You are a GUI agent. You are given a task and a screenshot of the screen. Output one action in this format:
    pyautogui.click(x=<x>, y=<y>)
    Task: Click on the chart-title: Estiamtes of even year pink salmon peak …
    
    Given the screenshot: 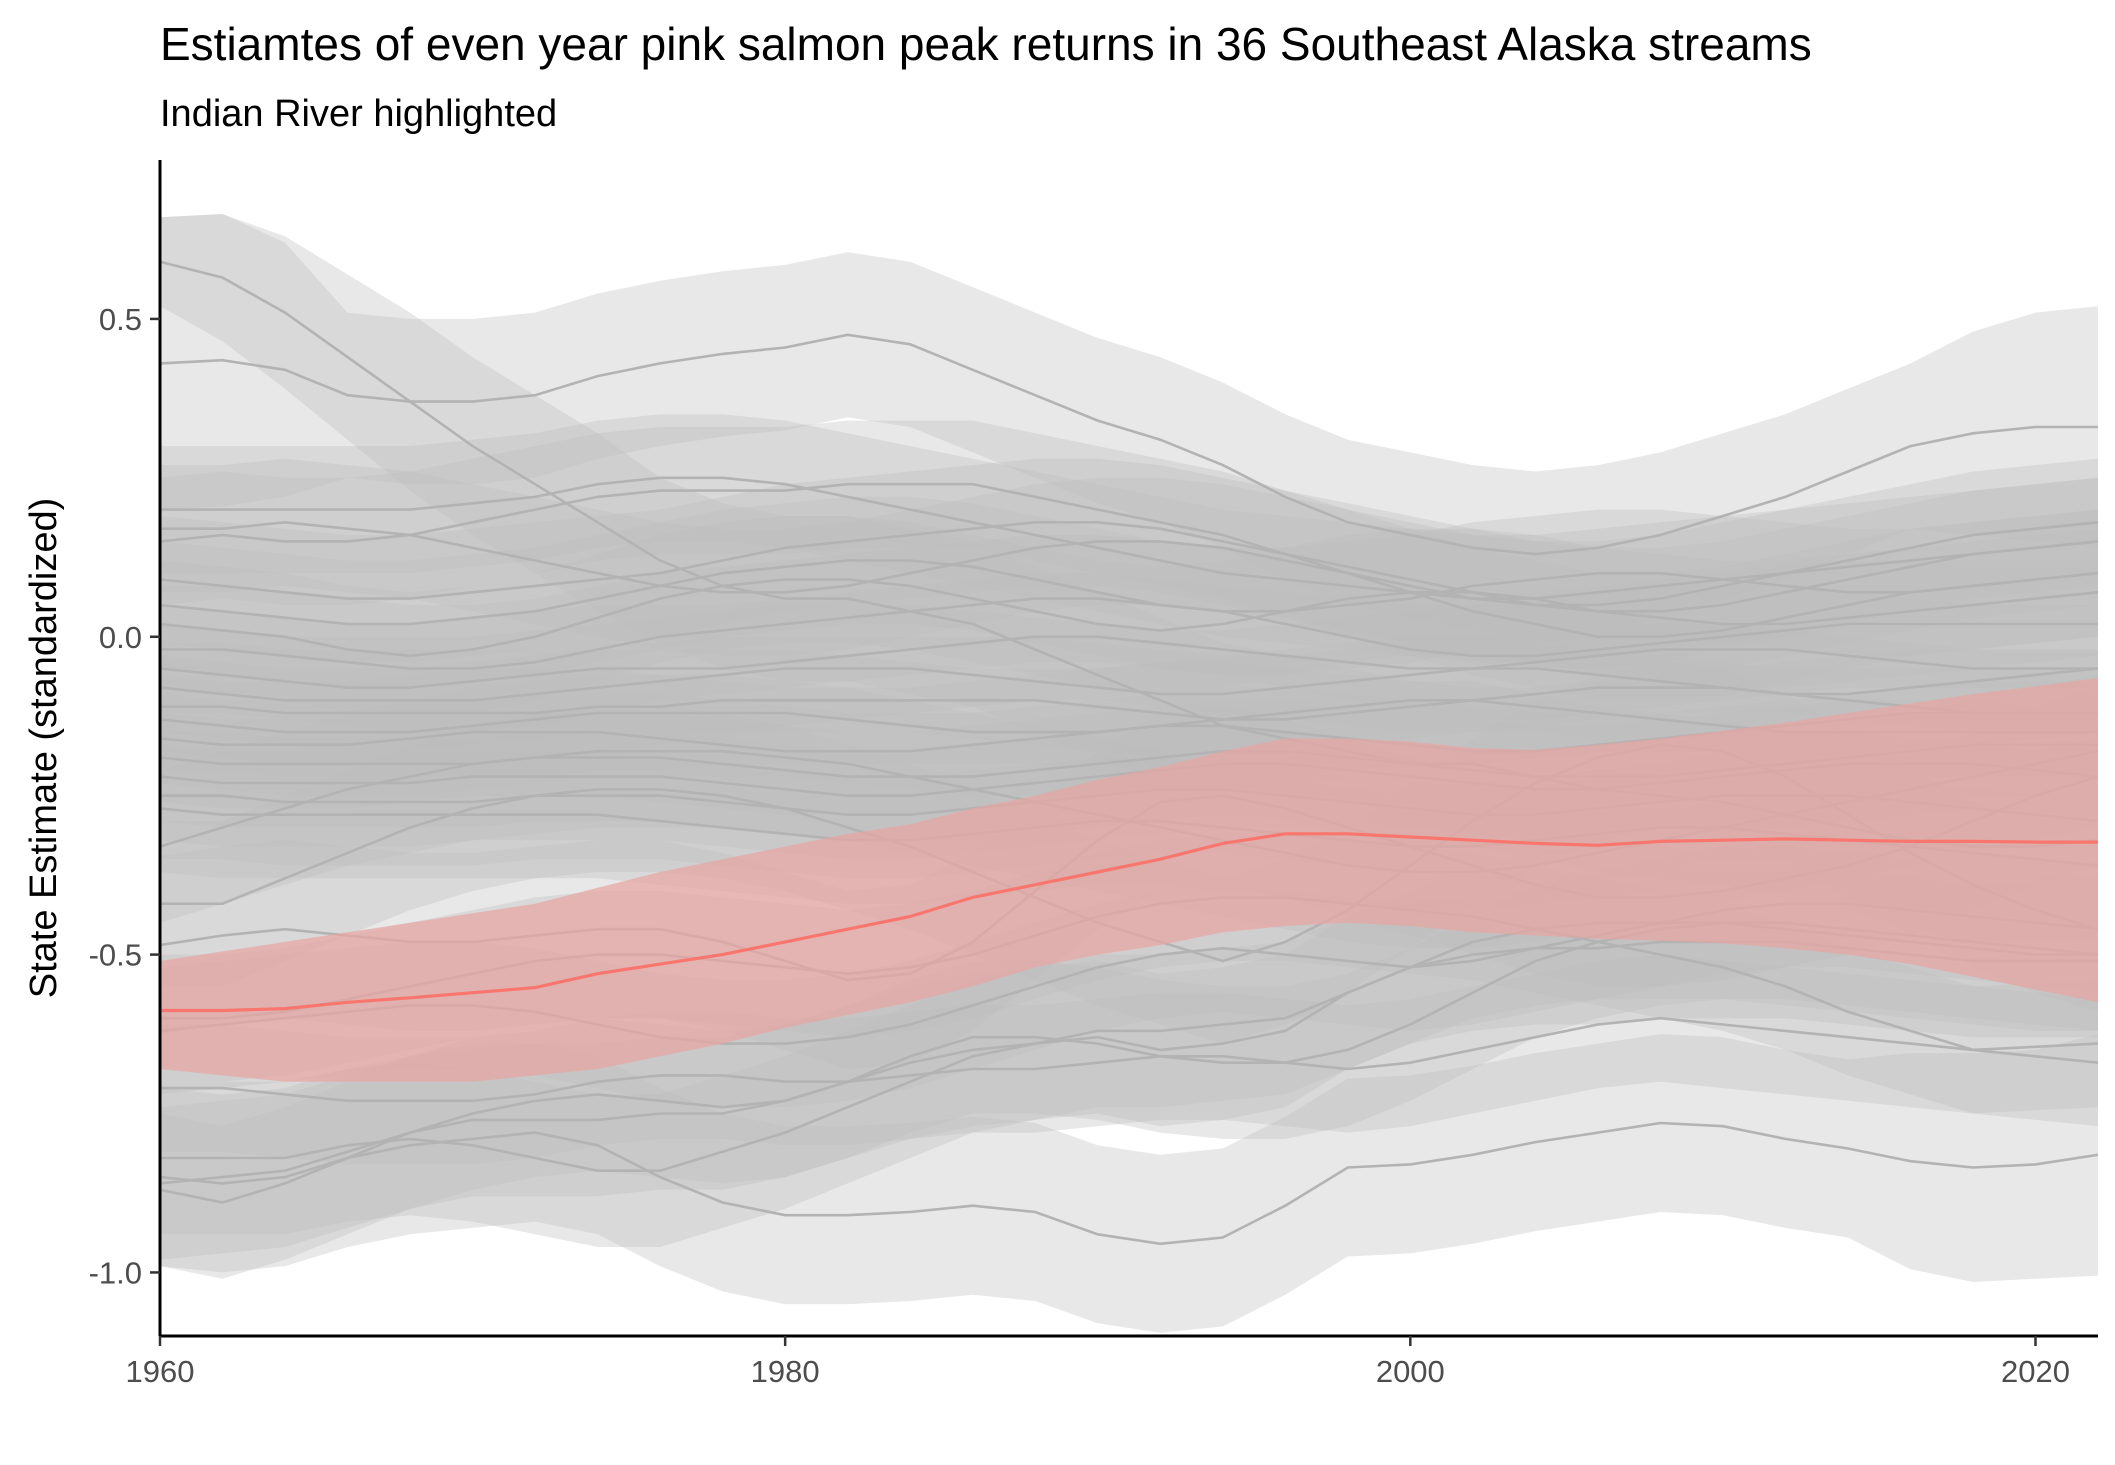 What is the action you would take?
    pyautogui.click(x=986, y=44)
    